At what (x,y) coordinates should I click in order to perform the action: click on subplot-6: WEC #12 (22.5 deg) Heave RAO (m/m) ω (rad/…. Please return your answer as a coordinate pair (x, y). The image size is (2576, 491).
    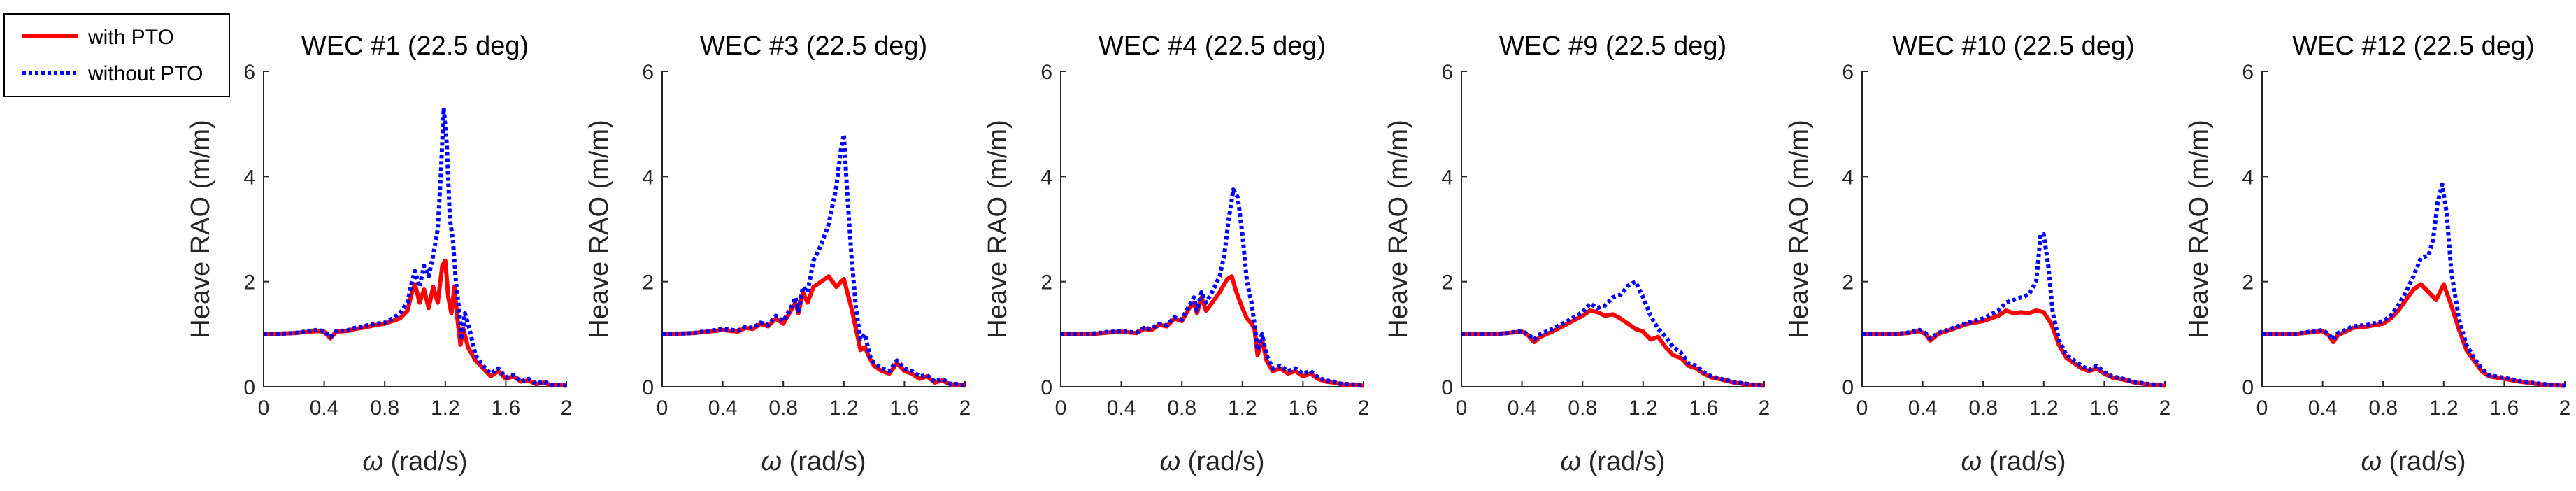
    Looking at the image, I should click on (2377, 254).